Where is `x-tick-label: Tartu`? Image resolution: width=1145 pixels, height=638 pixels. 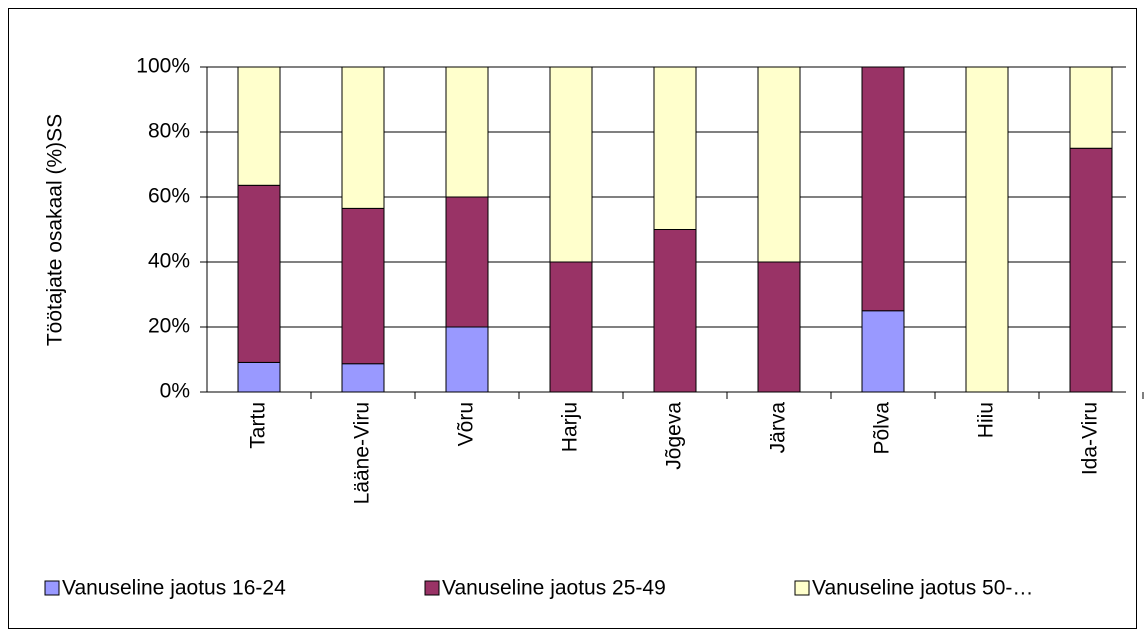
x-tick-label: Tartu is located at coordinates (258, 425).